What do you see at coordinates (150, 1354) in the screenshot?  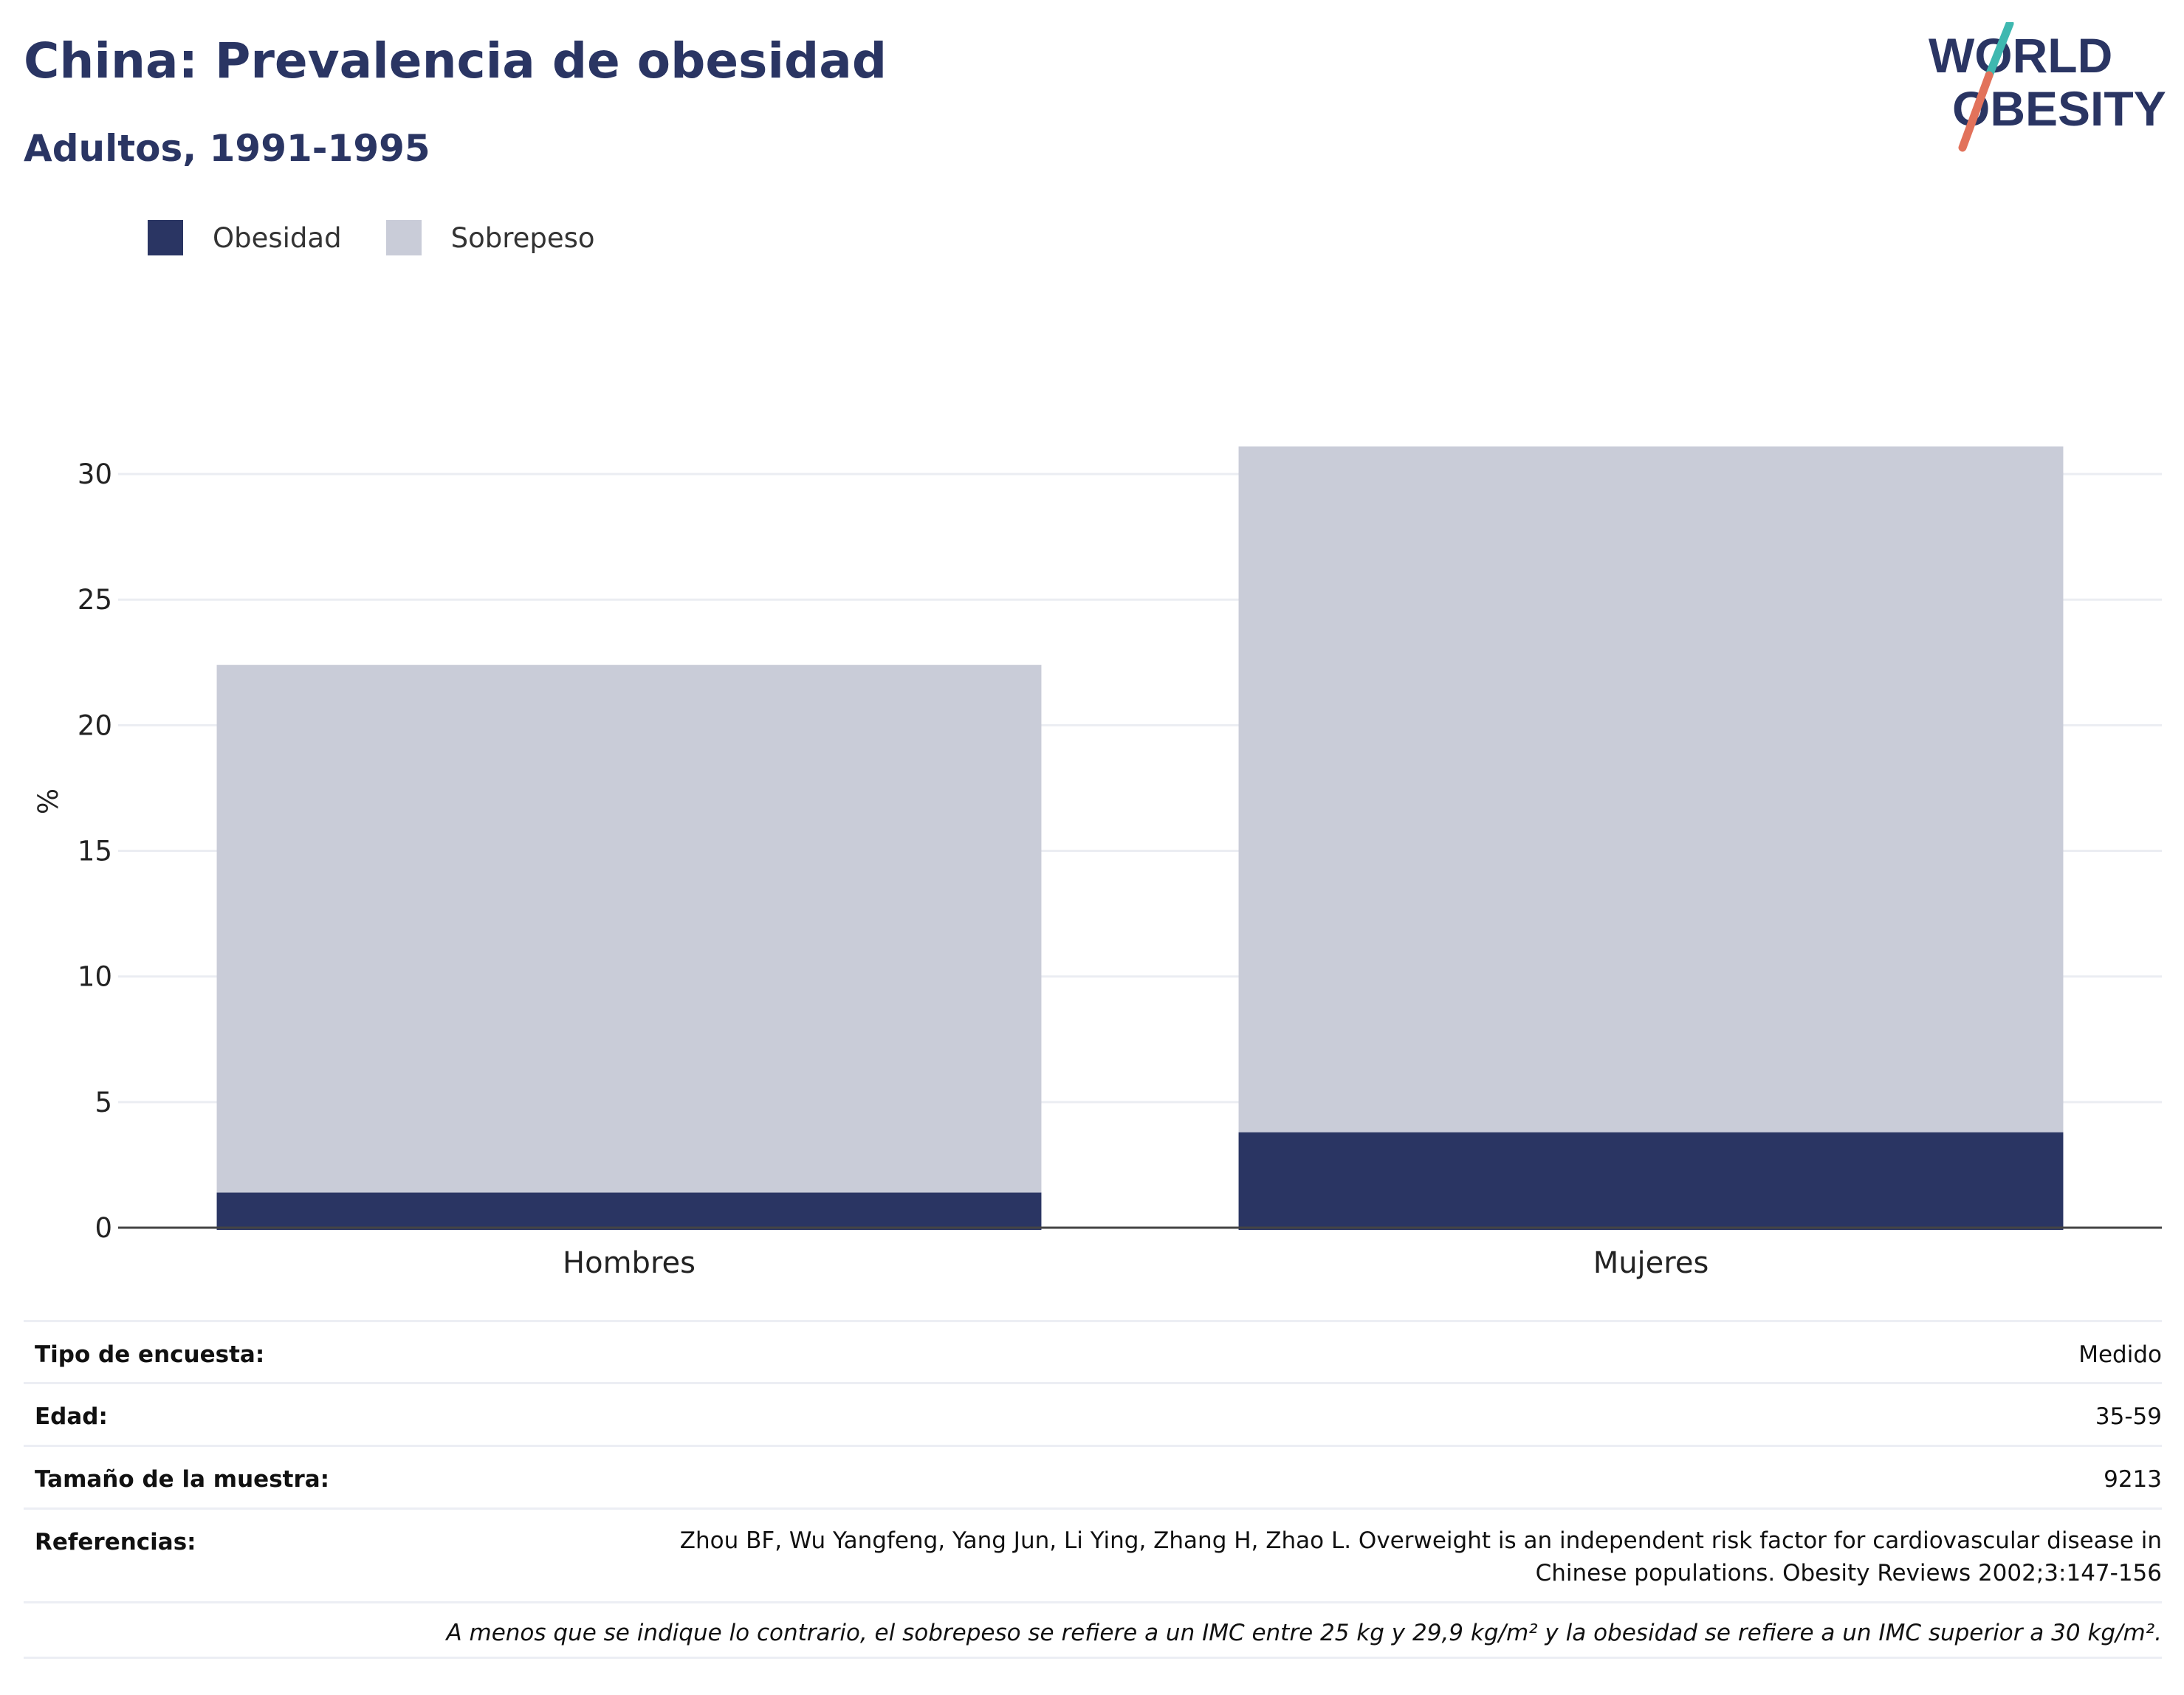 I see `survey-type-label: Tipo de encuesta:` at bounding box center [150, 1354].